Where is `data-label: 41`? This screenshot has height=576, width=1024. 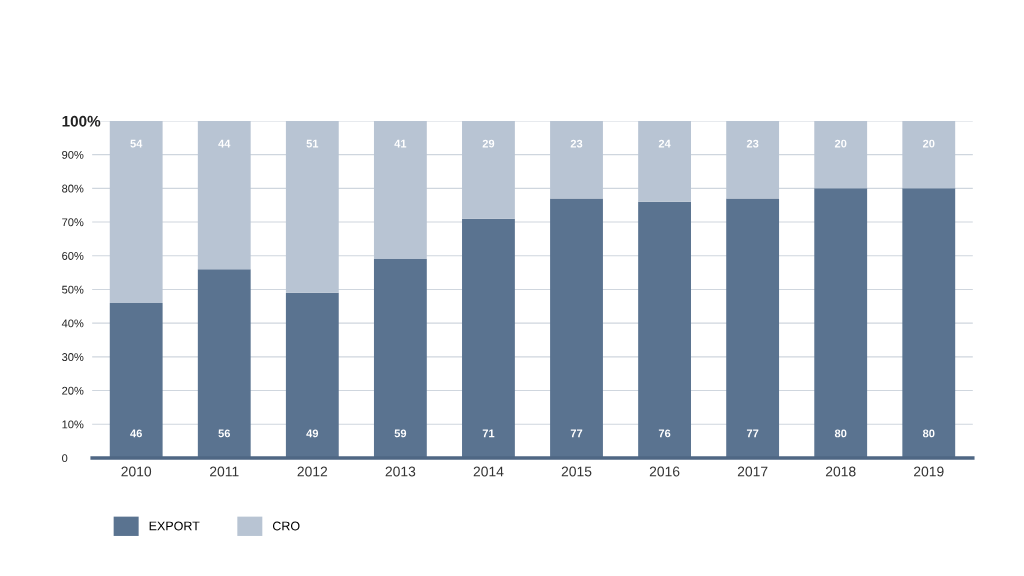 data-label: 41 is located at coordinates (400, 143).